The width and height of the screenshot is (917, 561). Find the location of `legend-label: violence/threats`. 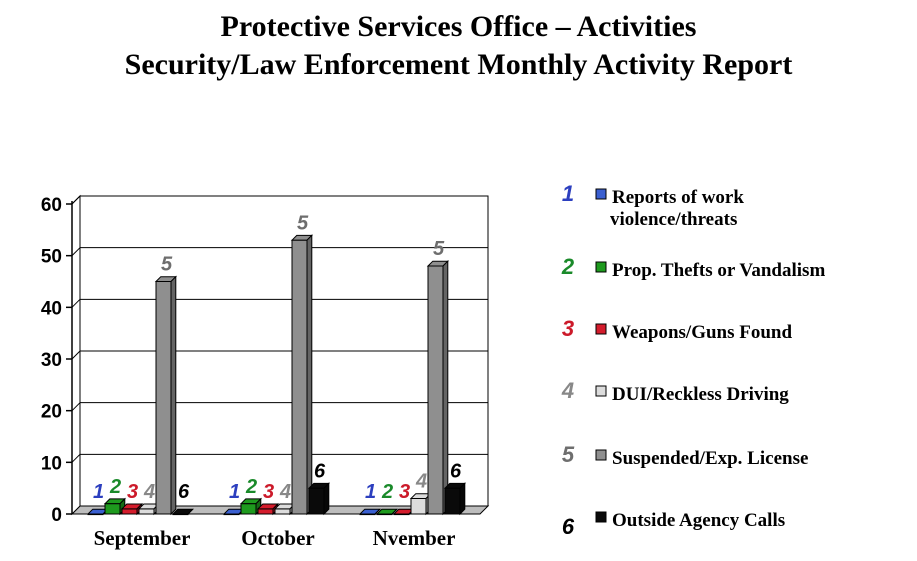

legend-label: violence/threats is located at coordinates (673, 219).